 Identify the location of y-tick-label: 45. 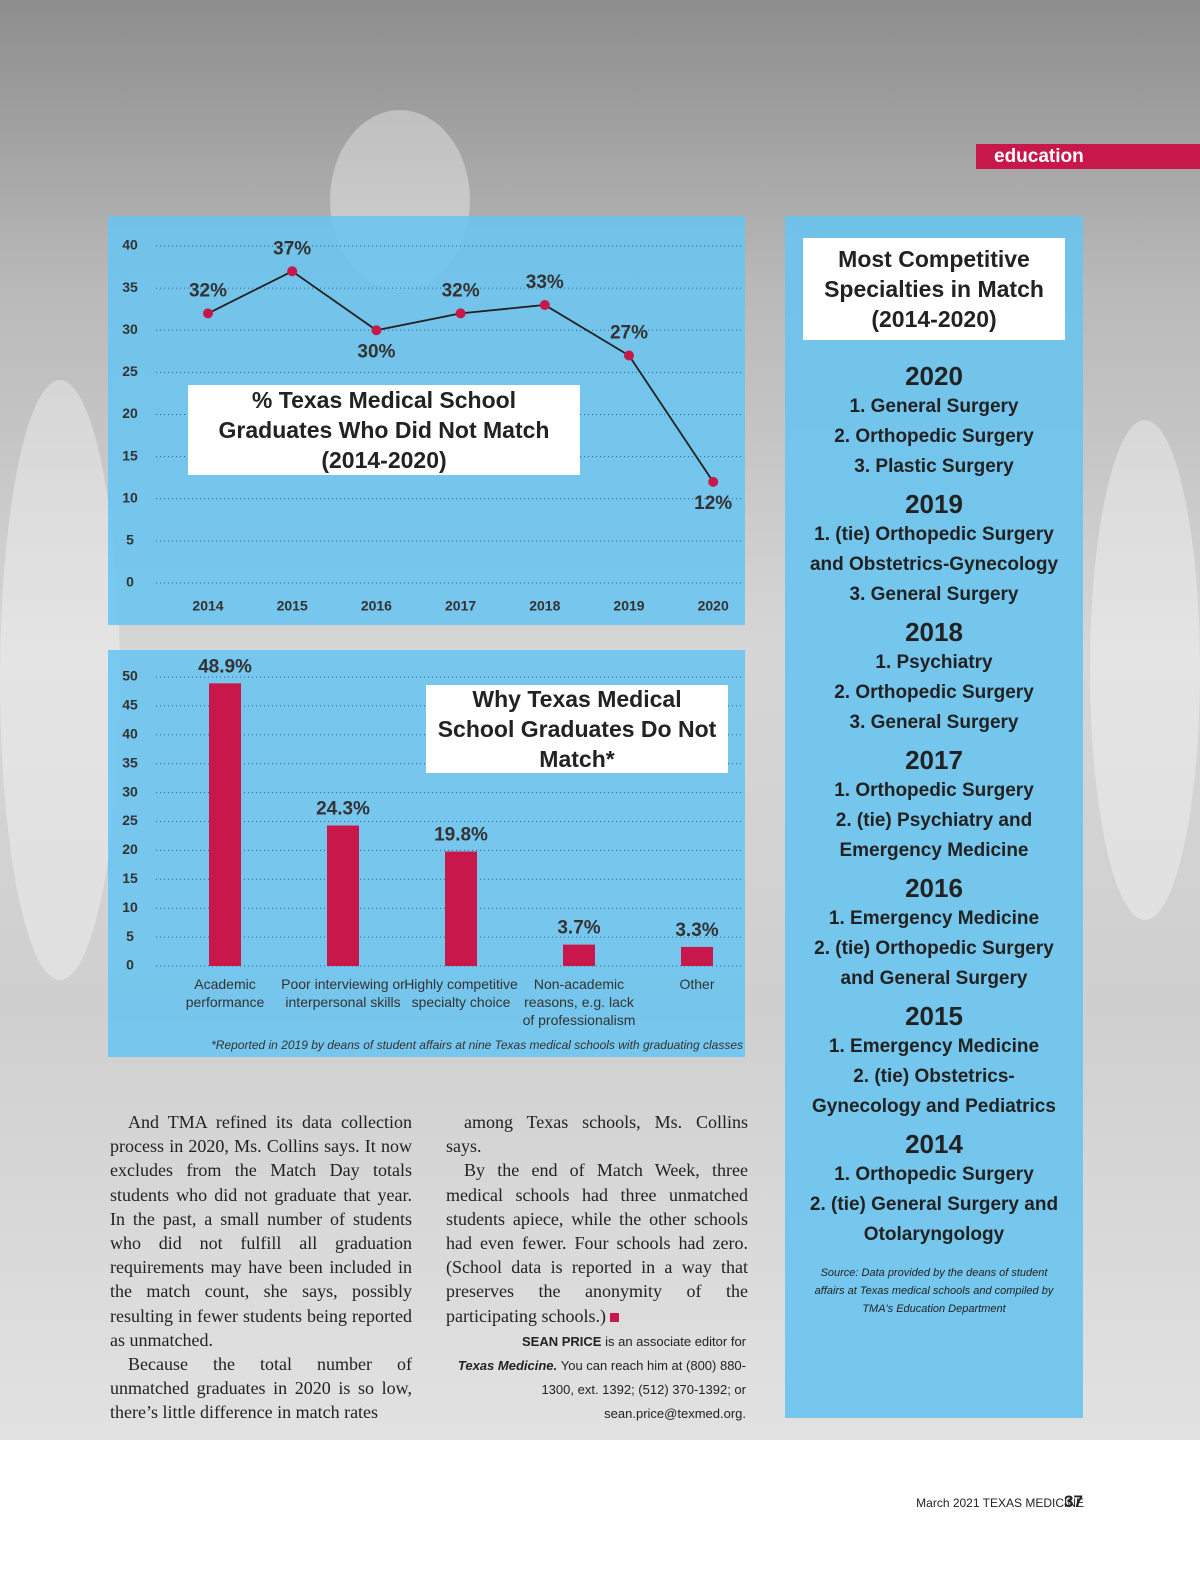
(130, 705).